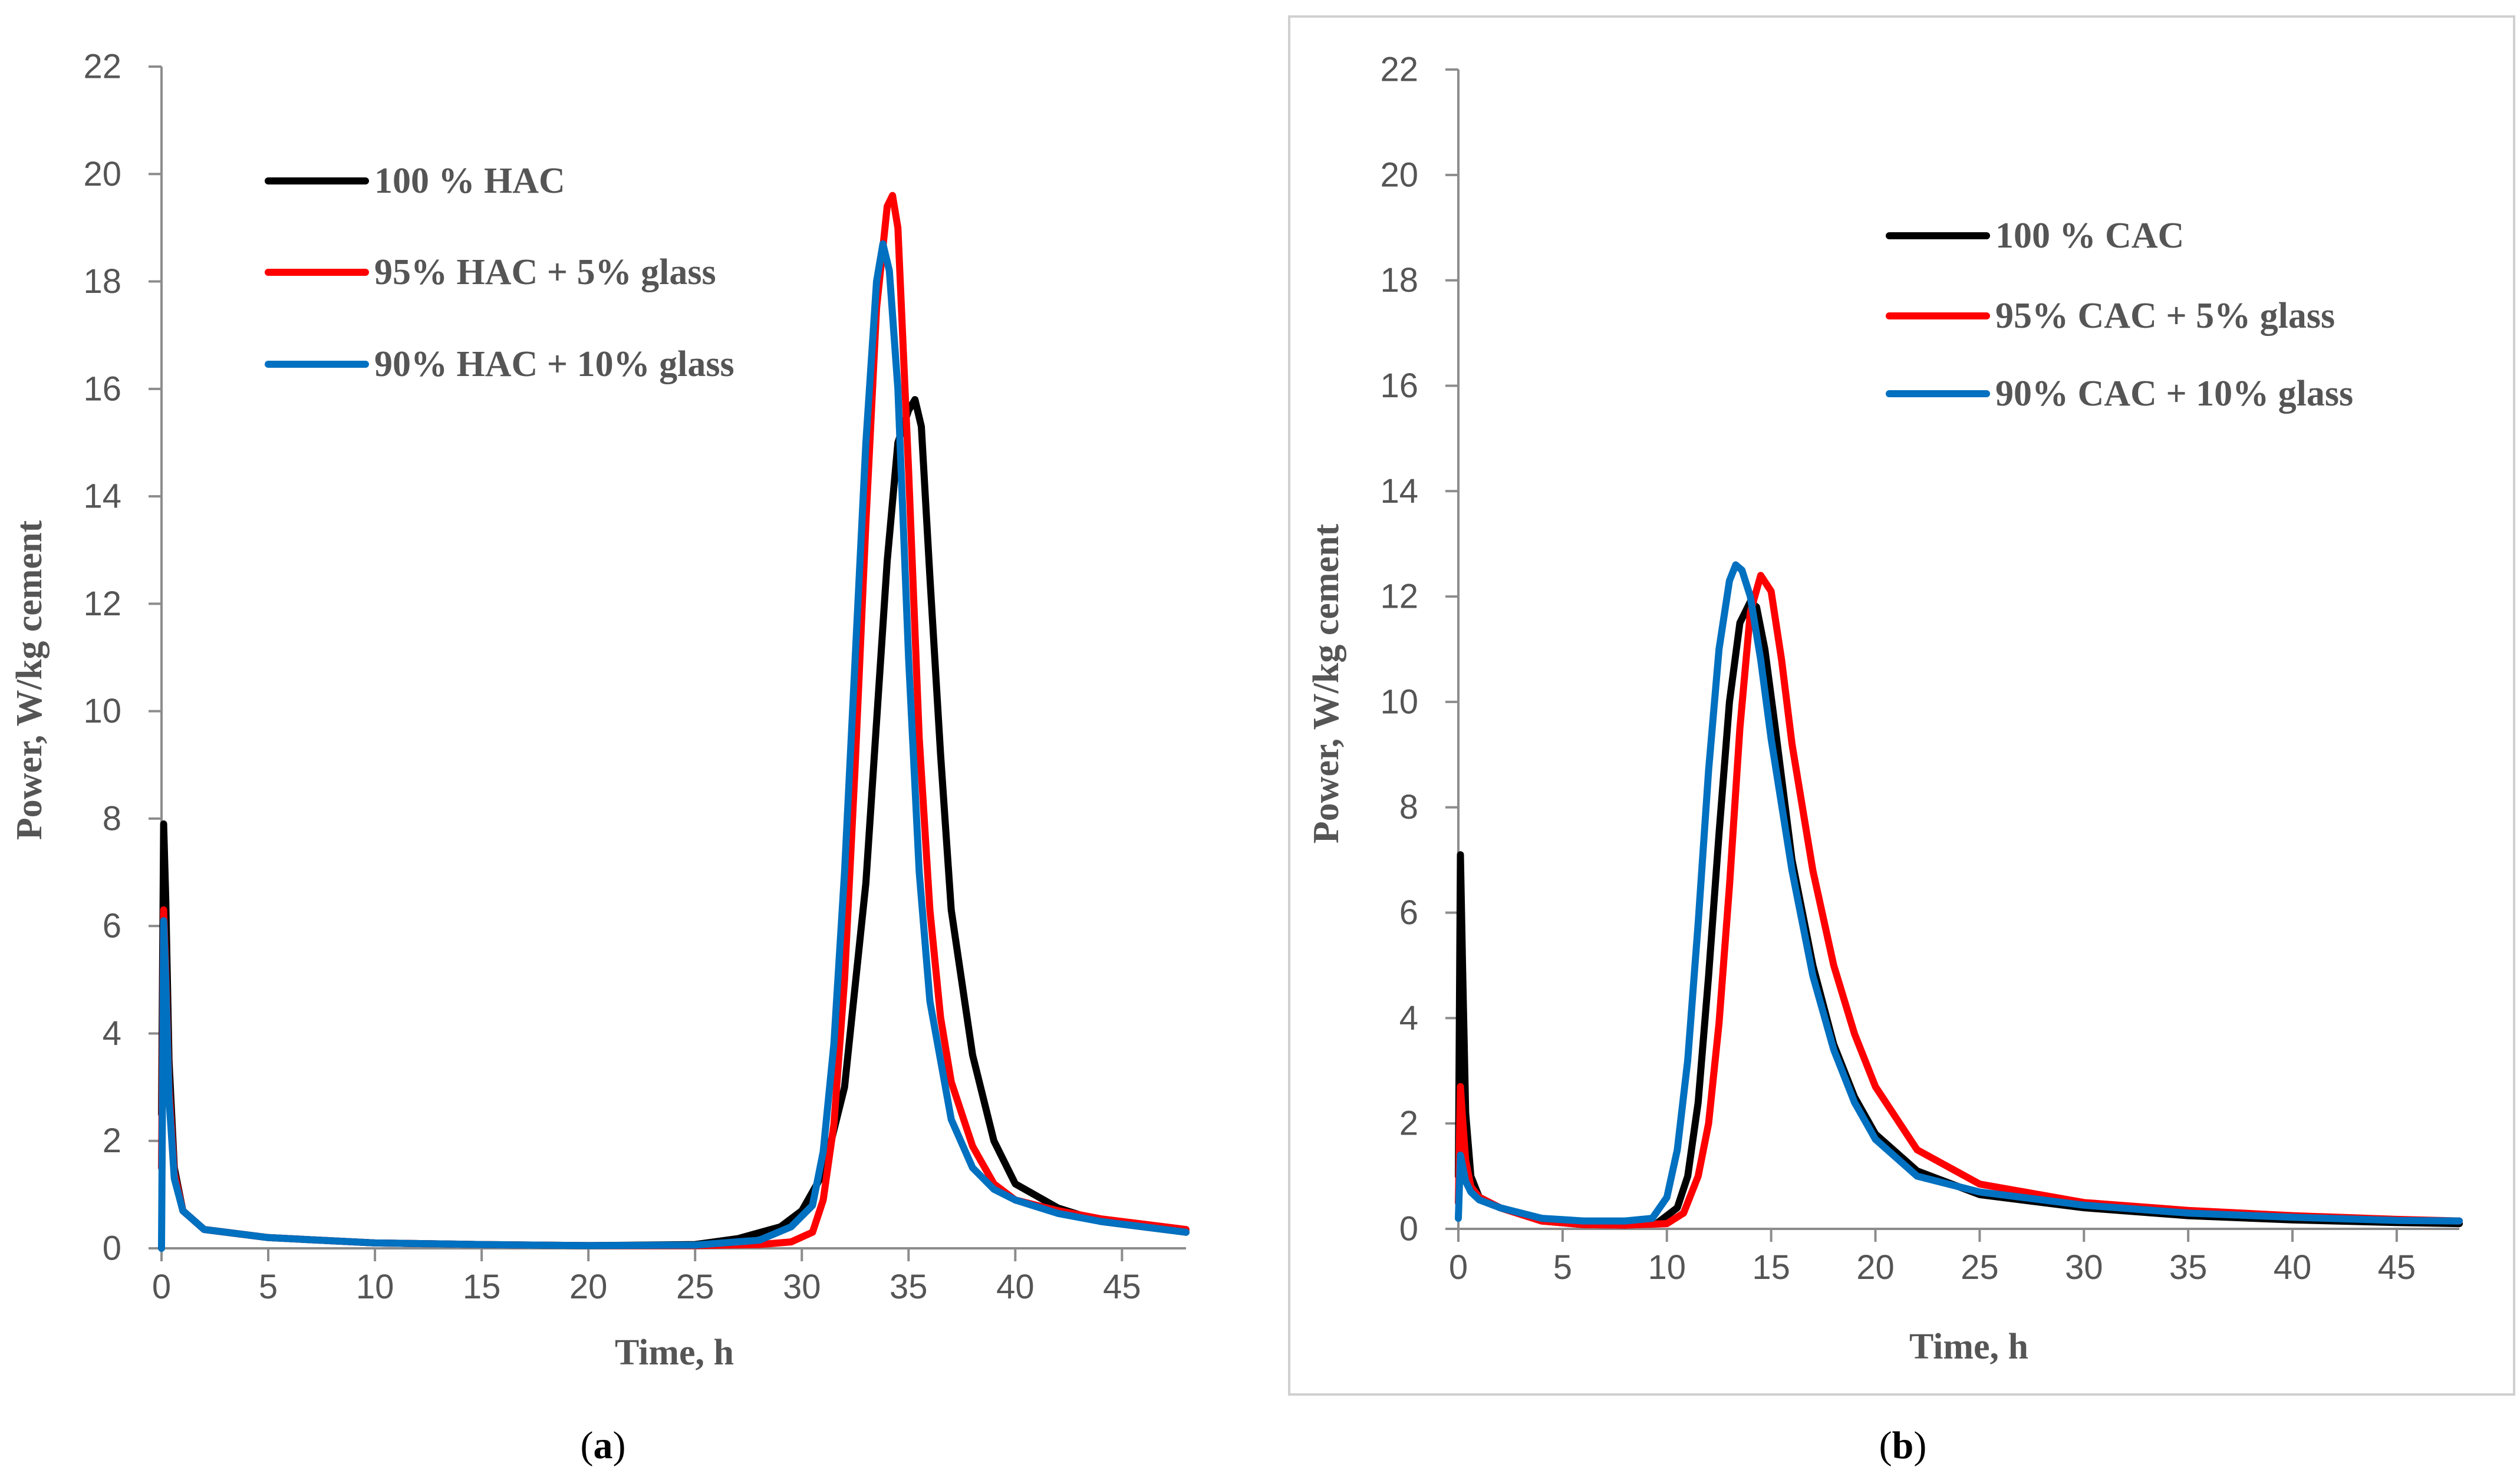  What do you see at coordinates (2165, 316) in the screenshot?
I see `panel-b-legend-label: 95% CAC + 5% glass` at bounding box center [2165, 316].